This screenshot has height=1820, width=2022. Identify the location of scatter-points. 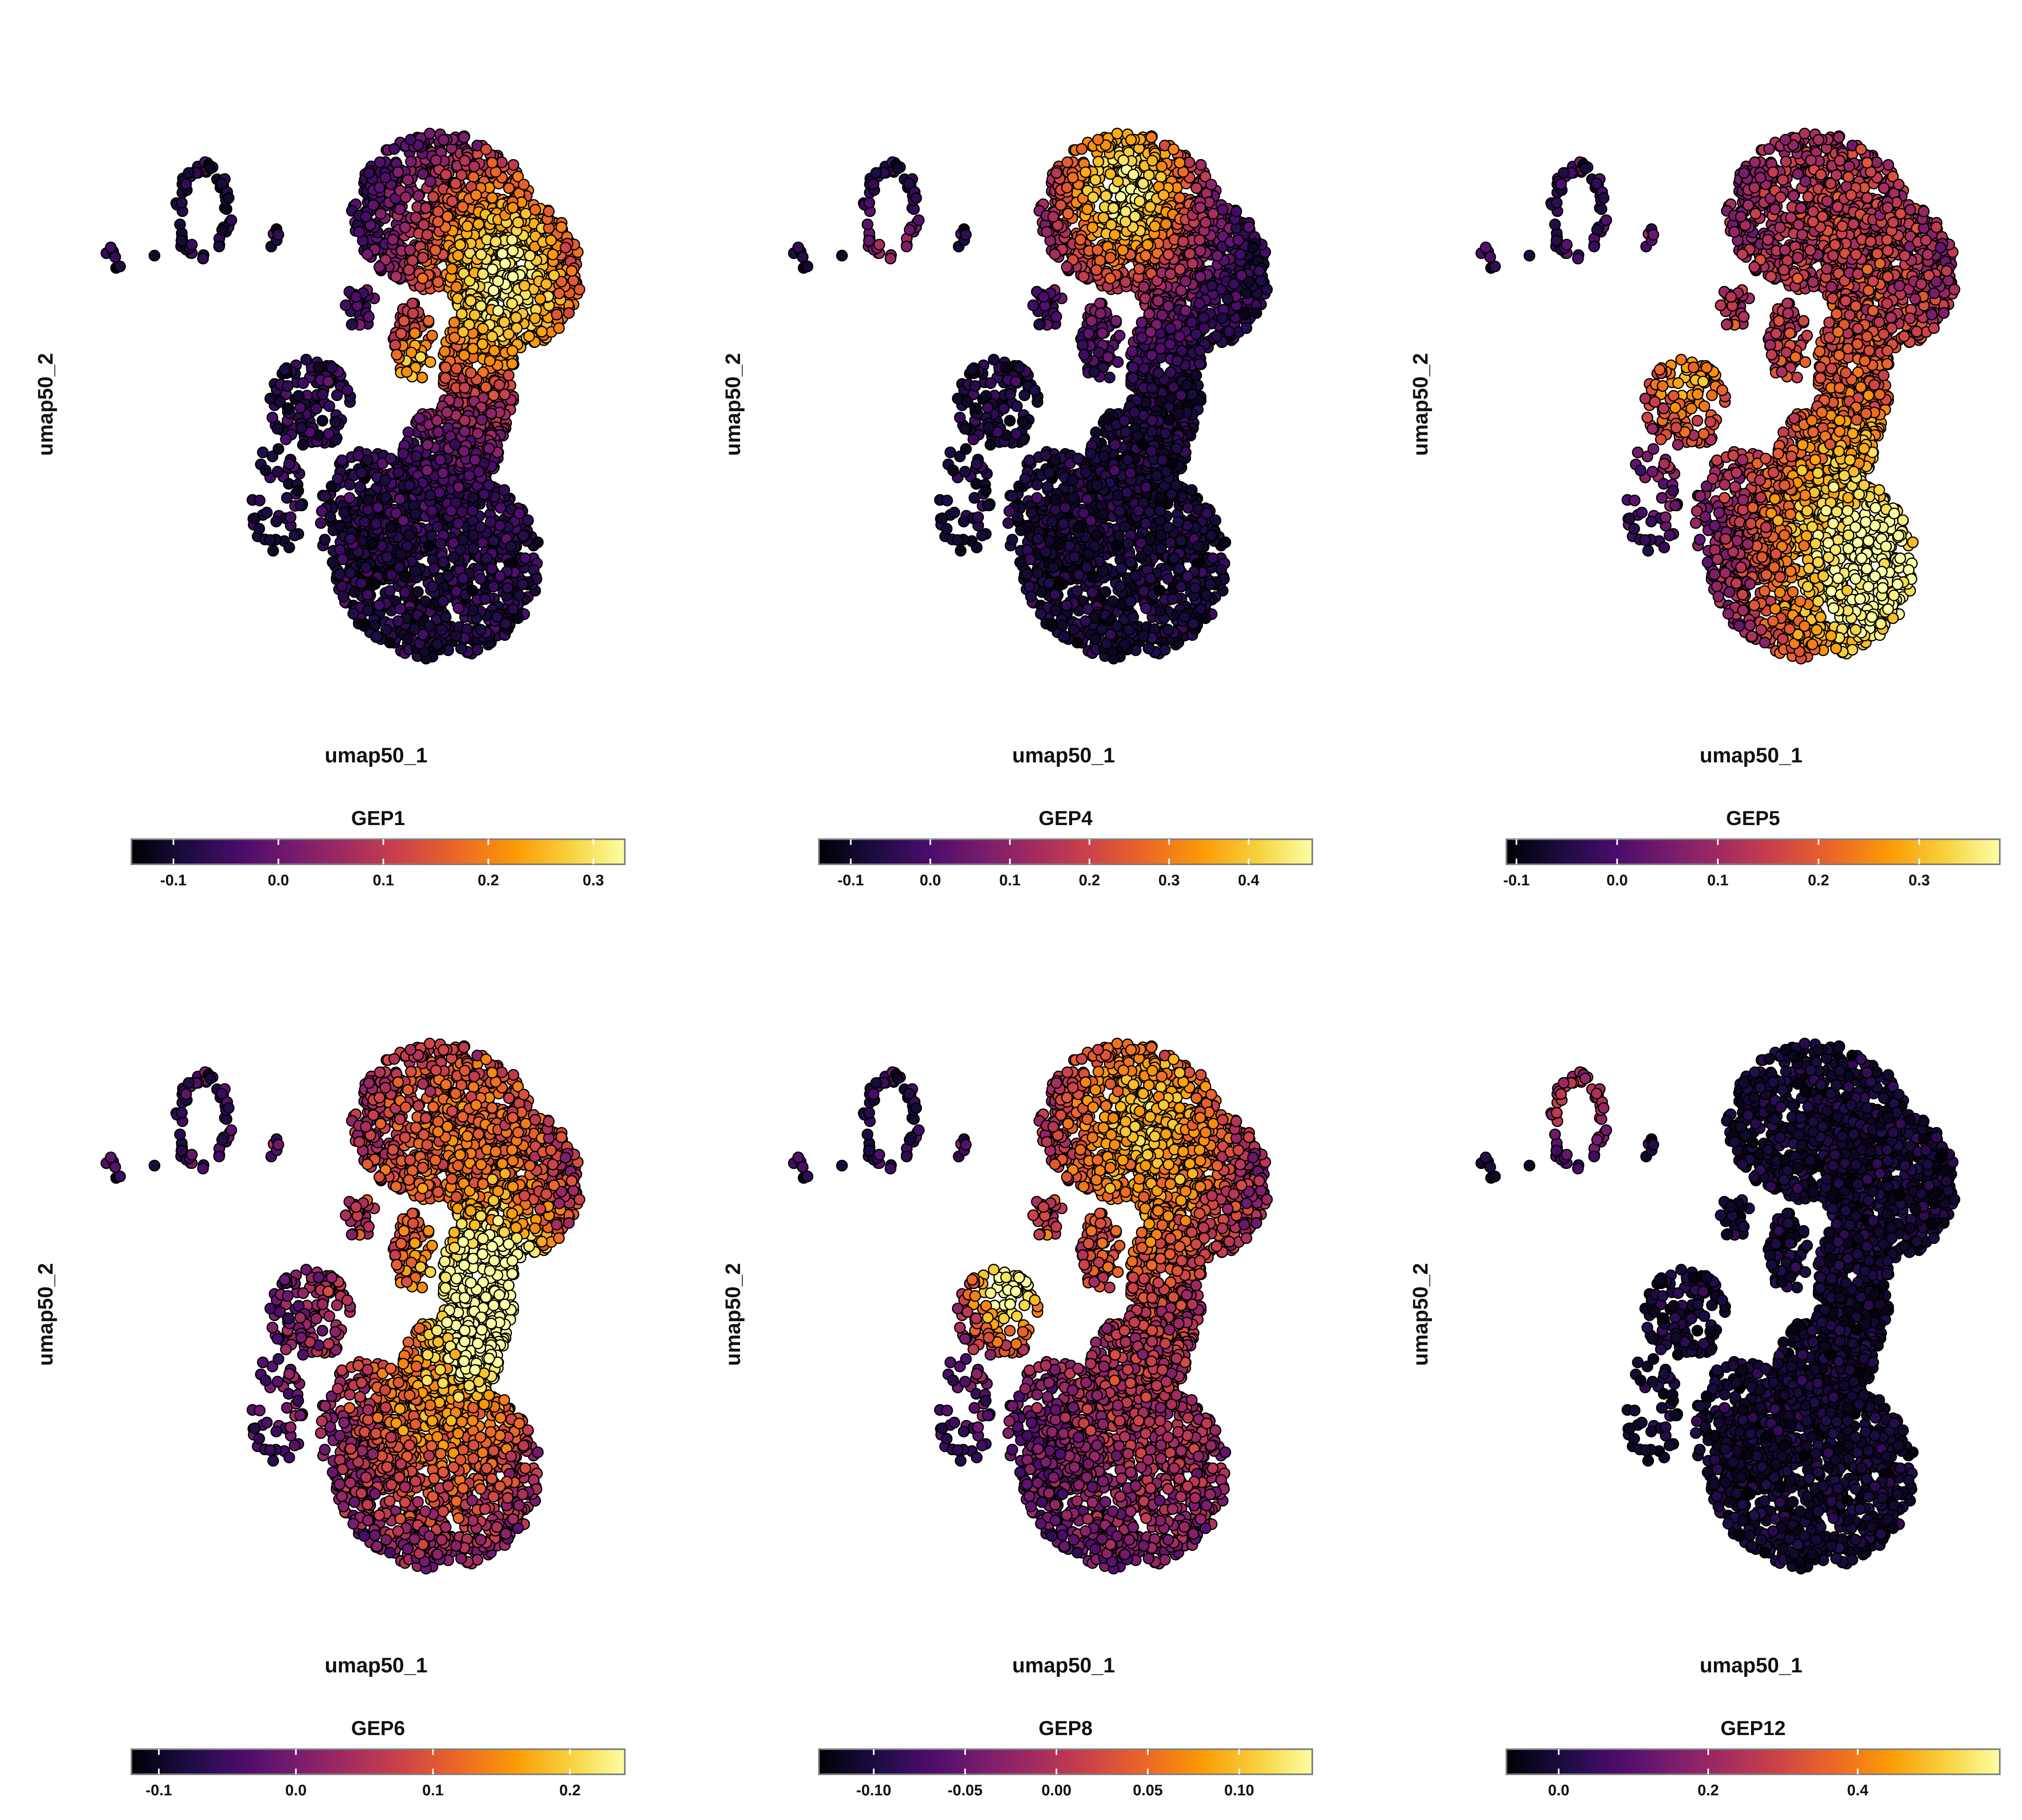
(1030, 396).